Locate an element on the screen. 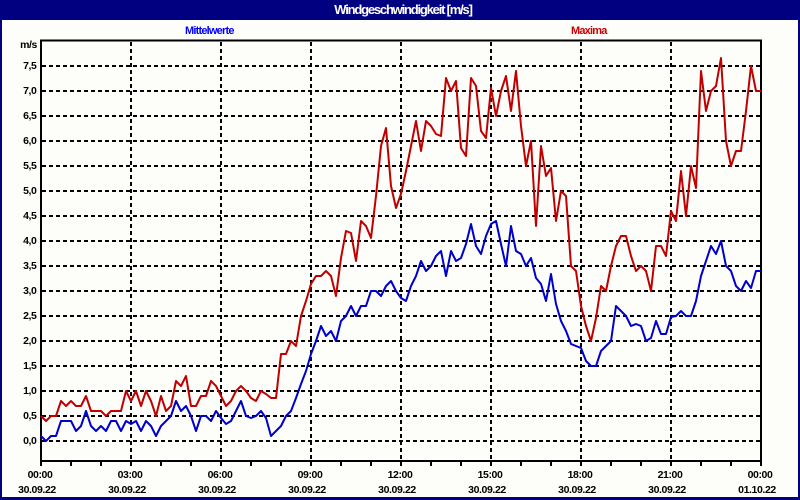 The image size is (800, 500). svg-text: 21:00 is located at coordinates (670, 475).